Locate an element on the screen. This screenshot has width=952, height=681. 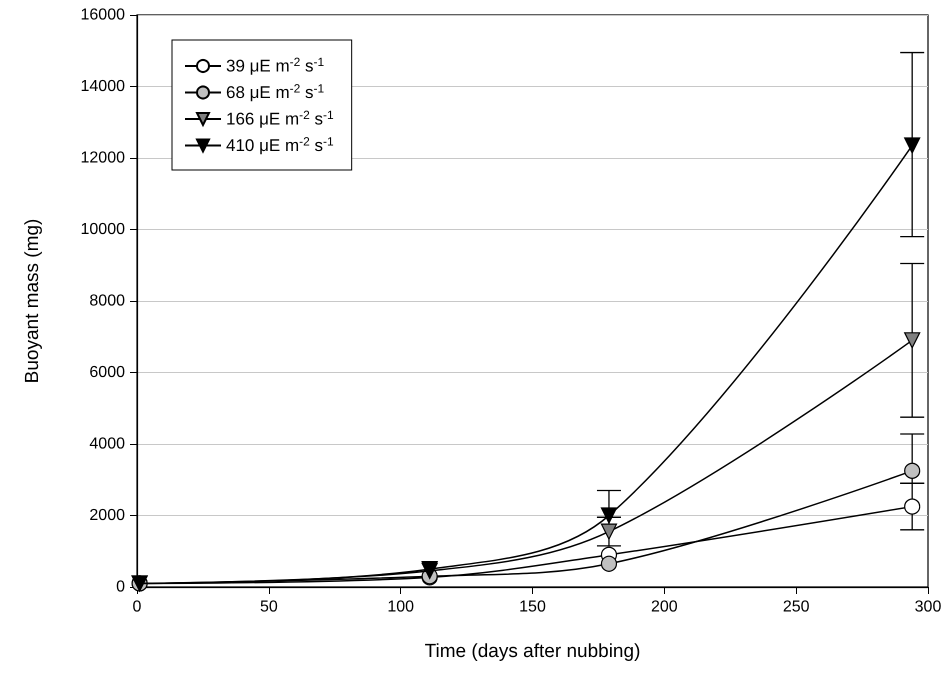
x-tick-label: 50 is located at coordinates (269, 607).